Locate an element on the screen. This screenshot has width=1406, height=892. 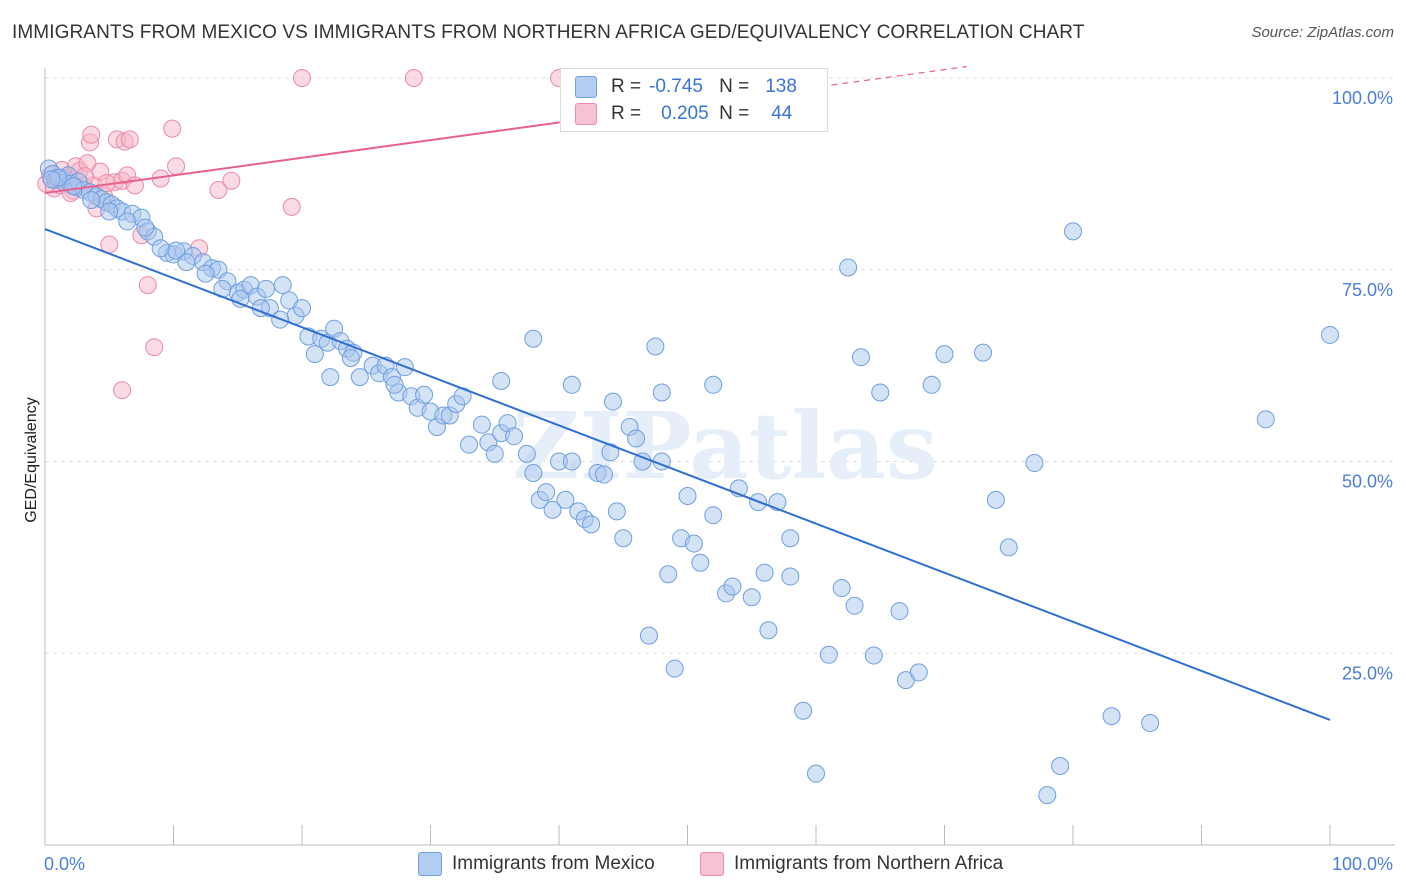
r-value: 0.205 is located at coordinates (685, 113).